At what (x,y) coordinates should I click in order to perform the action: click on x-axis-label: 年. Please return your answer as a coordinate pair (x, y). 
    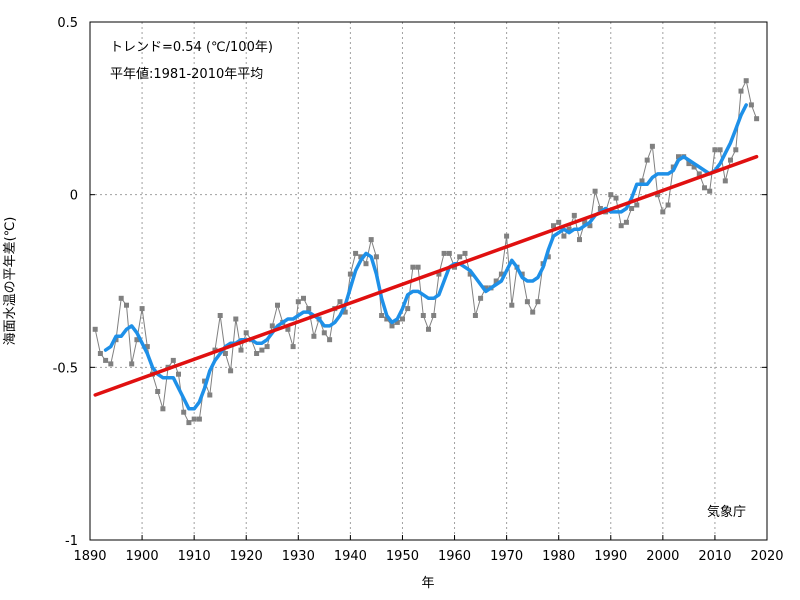
    Looking at the image, I should click on (427, 583).